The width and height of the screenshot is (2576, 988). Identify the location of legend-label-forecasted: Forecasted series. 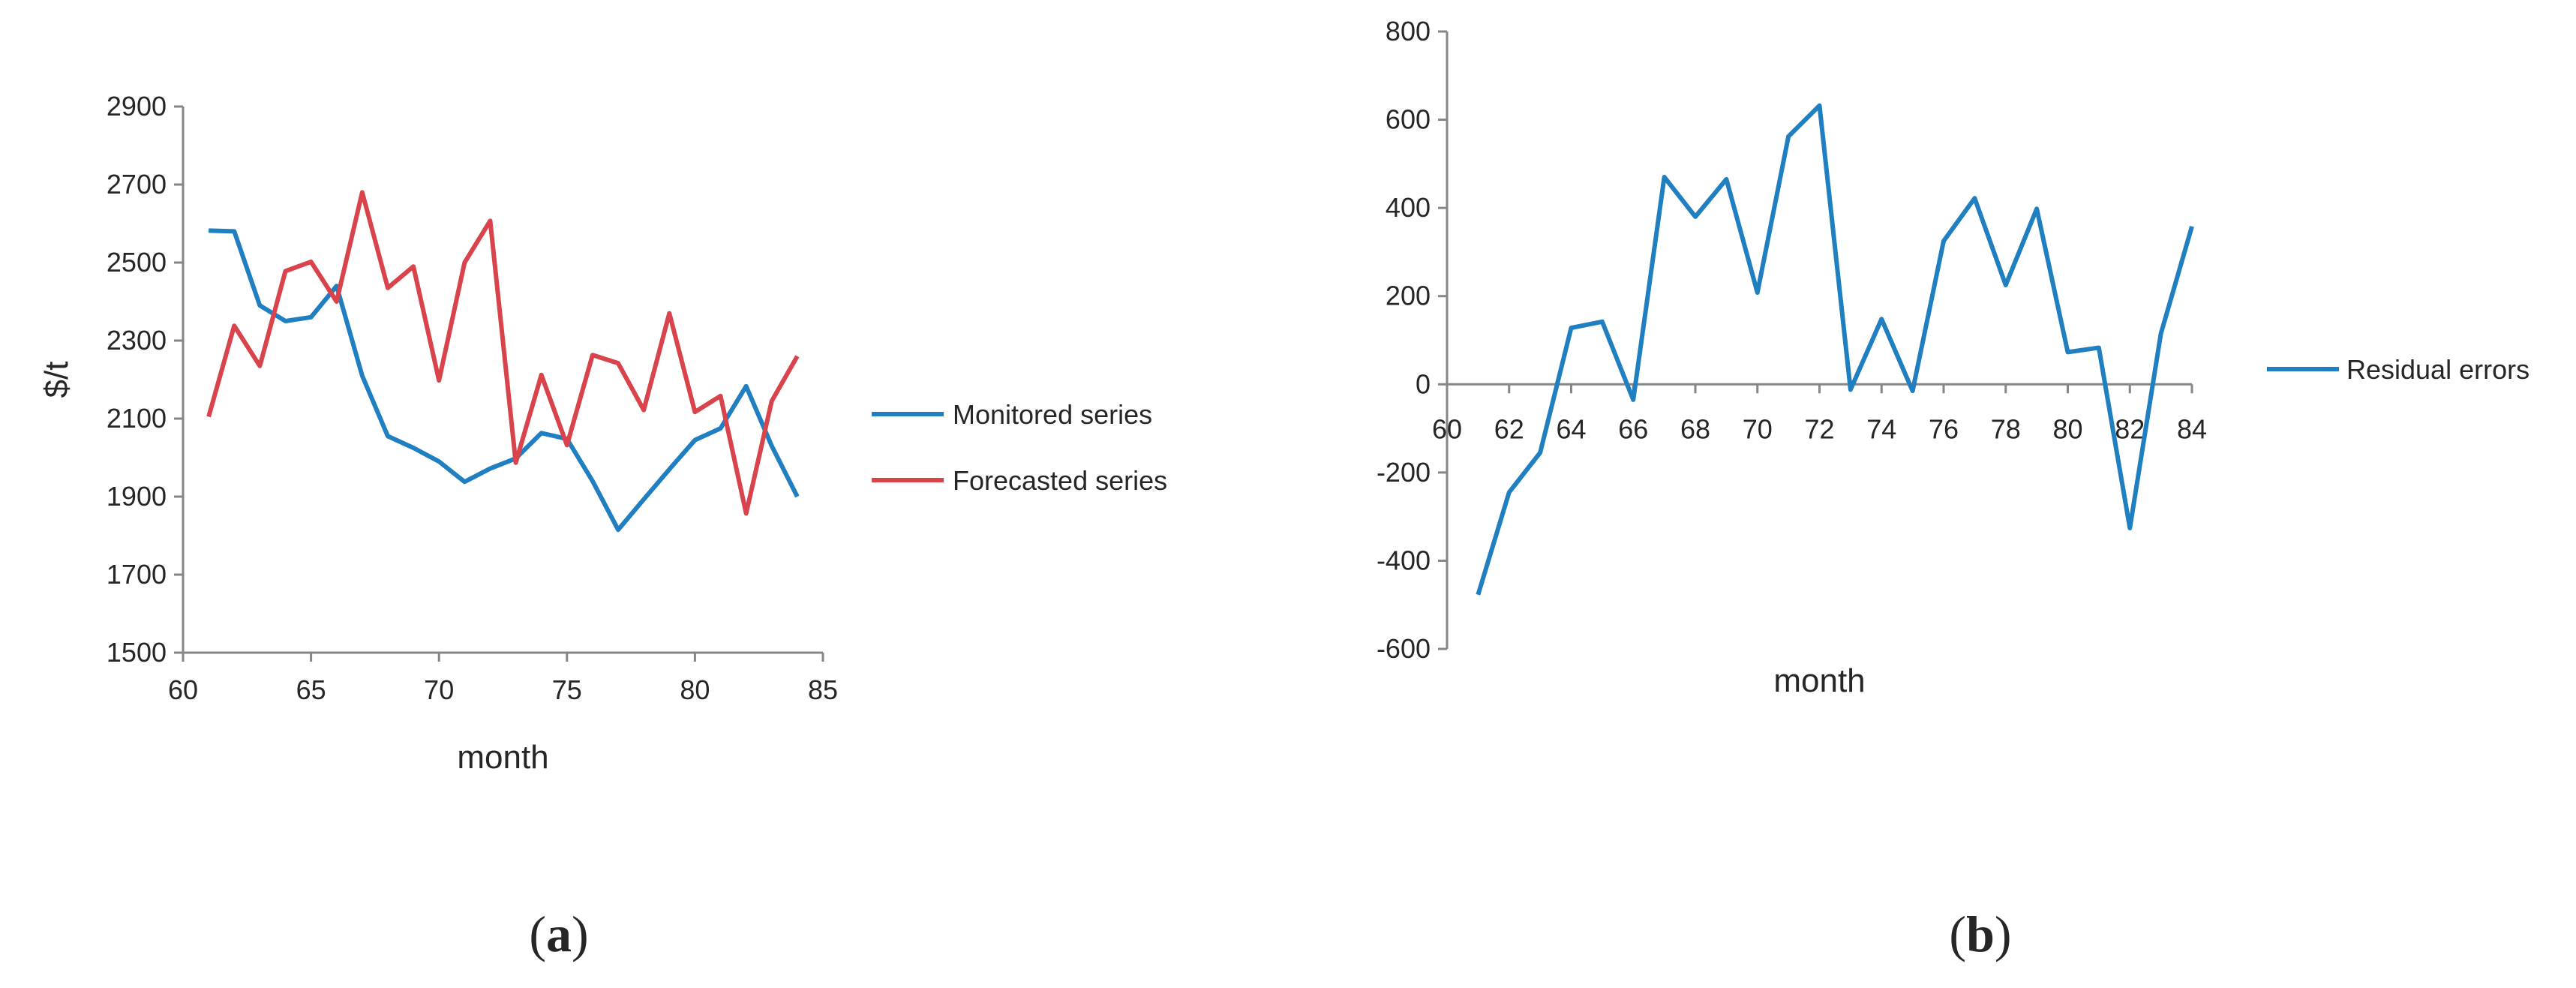
(1060, 480).